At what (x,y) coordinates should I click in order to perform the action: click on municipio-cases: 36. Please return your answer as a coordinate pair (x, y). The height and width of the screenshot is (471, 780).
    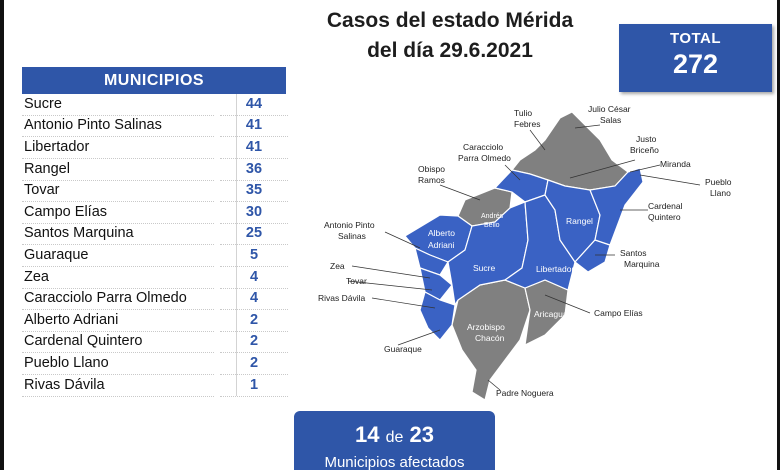
    Looking at the image, I should click on (254, 170).